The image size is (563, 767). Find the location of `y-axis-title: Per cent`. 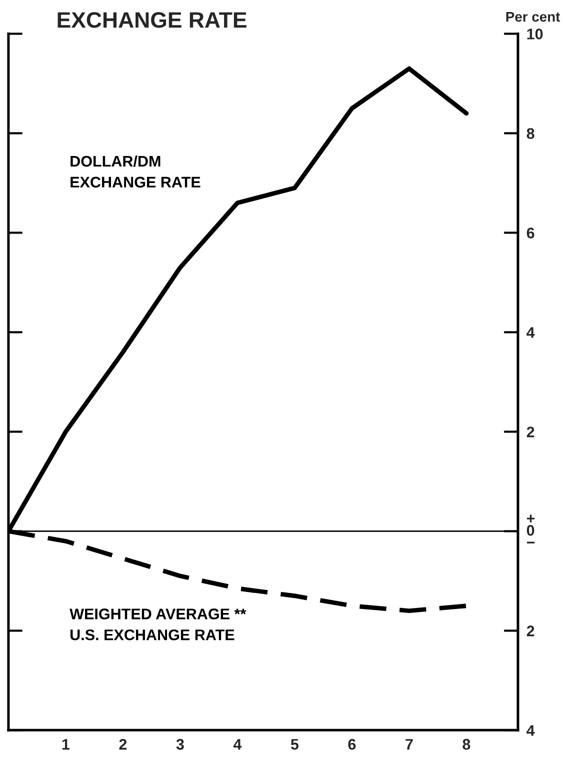

y-axis-title: Per cent is located at coordinates (533, 17).